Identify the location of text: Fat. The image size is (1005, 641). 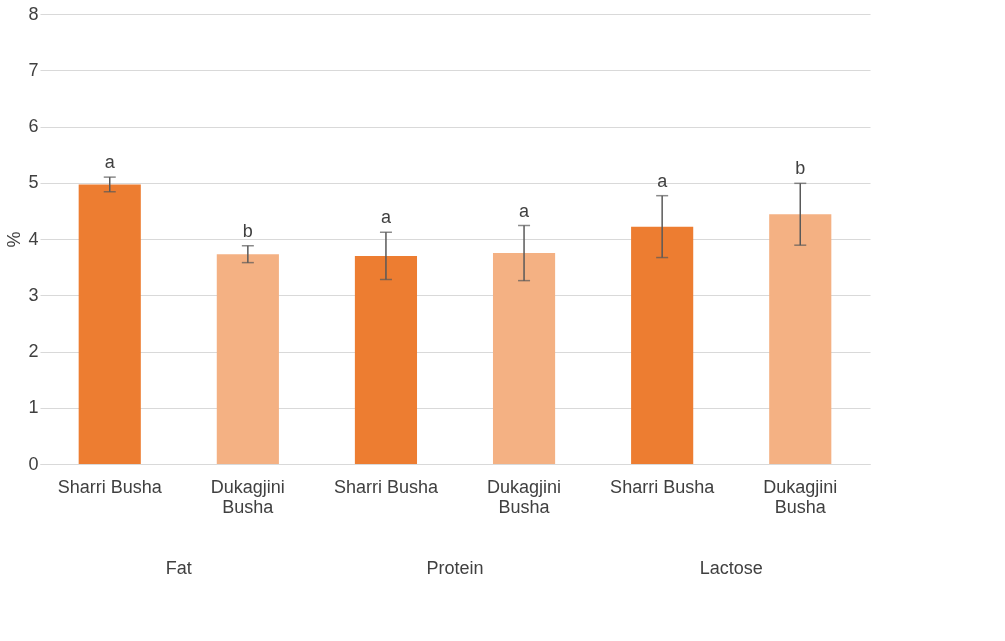
(178, 568).